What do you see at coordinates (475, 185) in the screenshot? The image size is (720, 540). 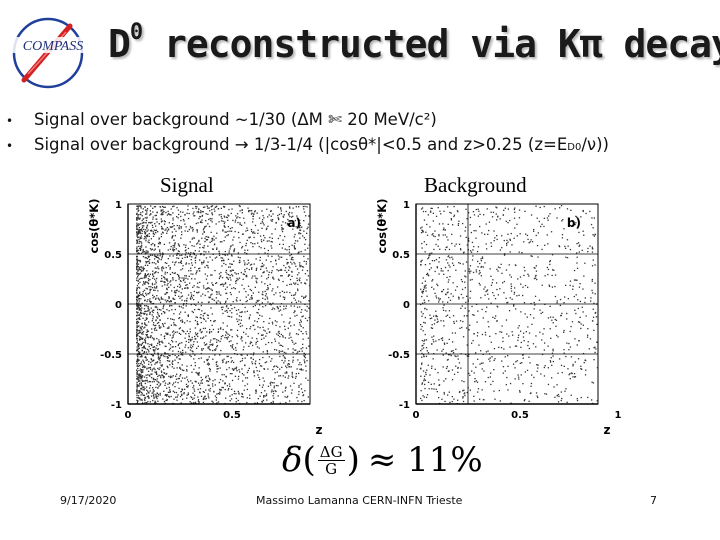 I see `plot-title: Background` at bounding box center [475, 185].